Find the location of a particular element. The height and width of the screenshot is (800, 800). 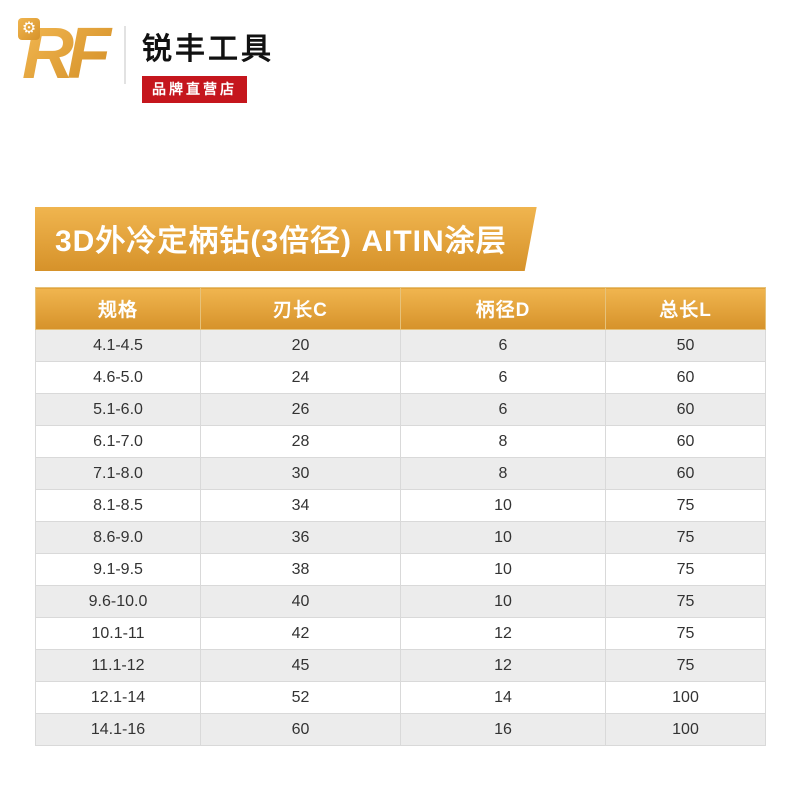

table-row: 9.6-10.0 40 10 75 is located at coordinates (400, 601).